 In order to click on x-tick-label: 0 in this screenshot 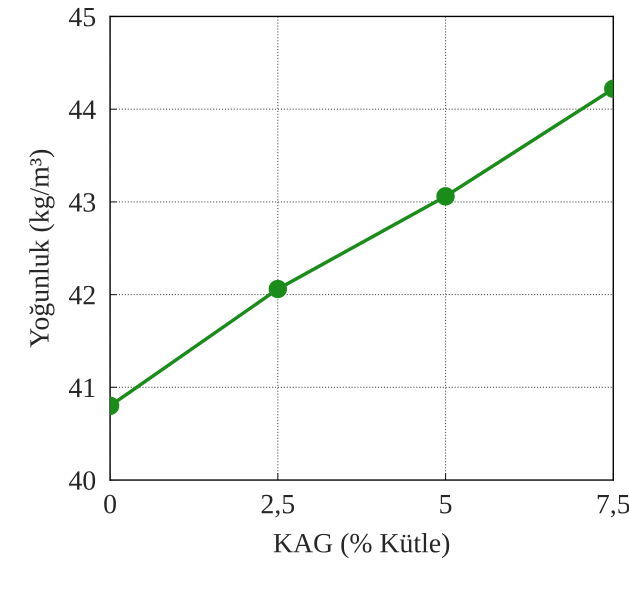, I will do `click(110, 504)`.